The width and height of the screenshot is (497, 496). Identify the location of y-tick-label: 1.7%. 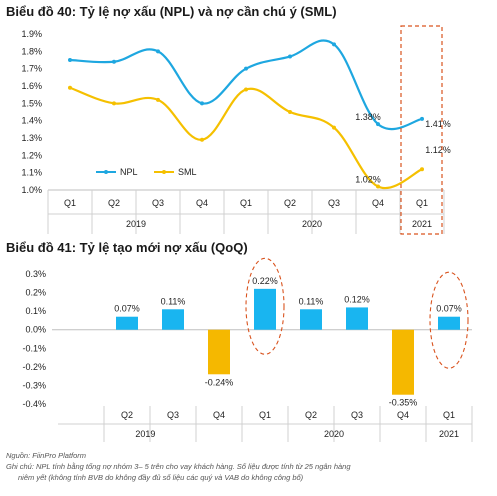
(31, 69).